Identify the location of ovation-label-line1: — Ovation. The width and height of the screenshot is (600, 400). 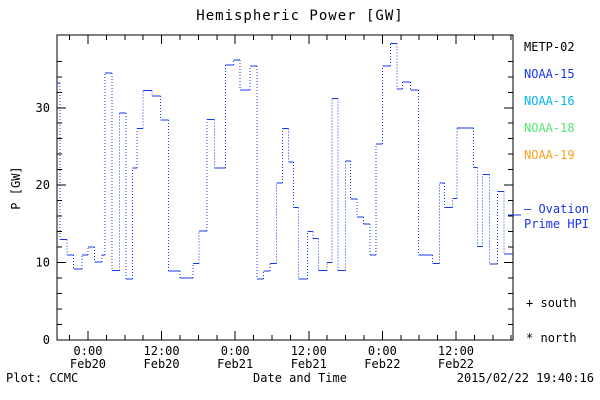
(557, 209).